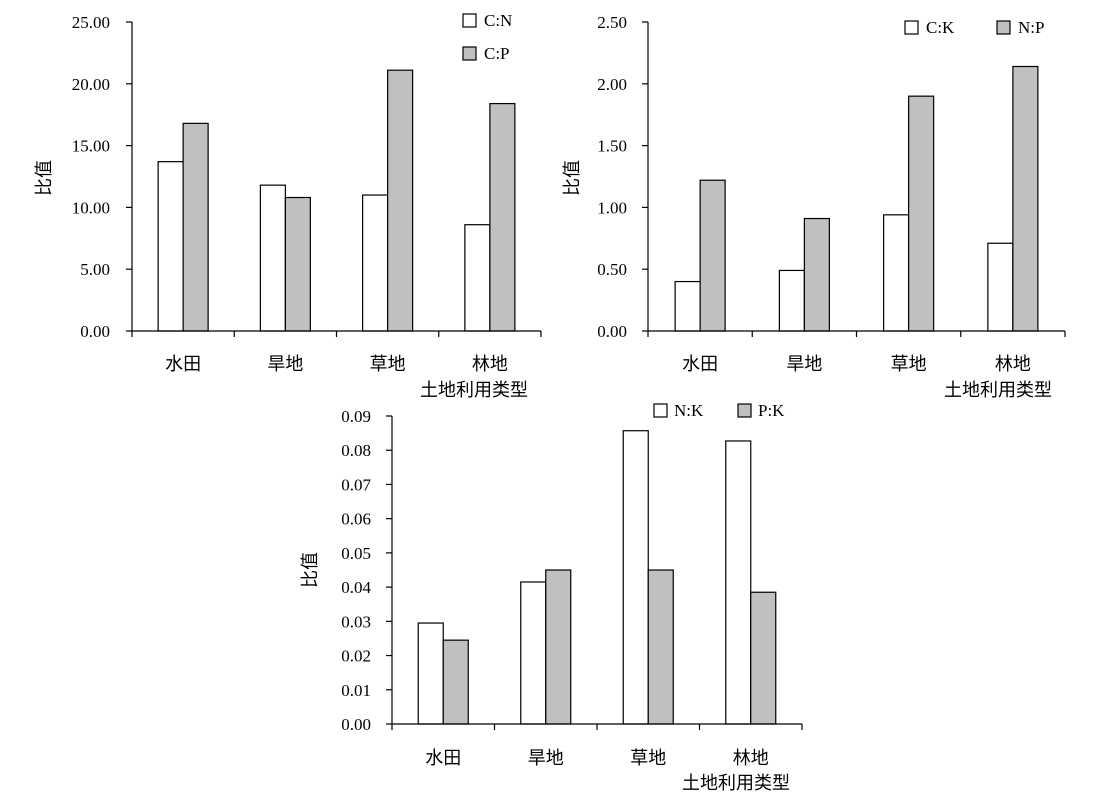 The image size is (1103, 795). What do you see at coordinates (612, 146) in the screenshot?
I see `y-tick-label: 1.50` at bounding box center [612, 146].